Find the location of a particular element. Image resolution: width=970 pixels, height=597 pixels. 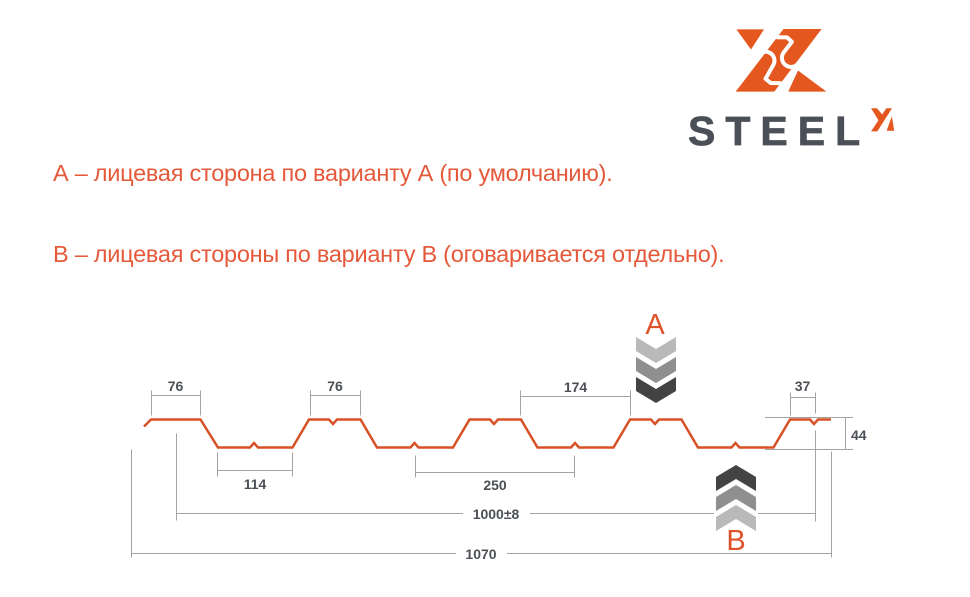

svg-text: 114 is located at coordinates (255, 484).